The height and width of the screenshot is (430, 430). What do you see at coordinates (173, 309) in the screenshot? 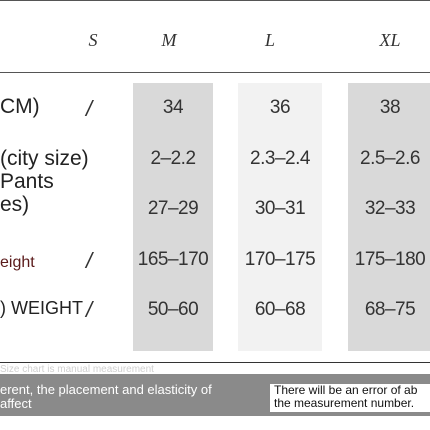
I see `row-weight-m-value: 50–60` at bounding box center [173, 309].